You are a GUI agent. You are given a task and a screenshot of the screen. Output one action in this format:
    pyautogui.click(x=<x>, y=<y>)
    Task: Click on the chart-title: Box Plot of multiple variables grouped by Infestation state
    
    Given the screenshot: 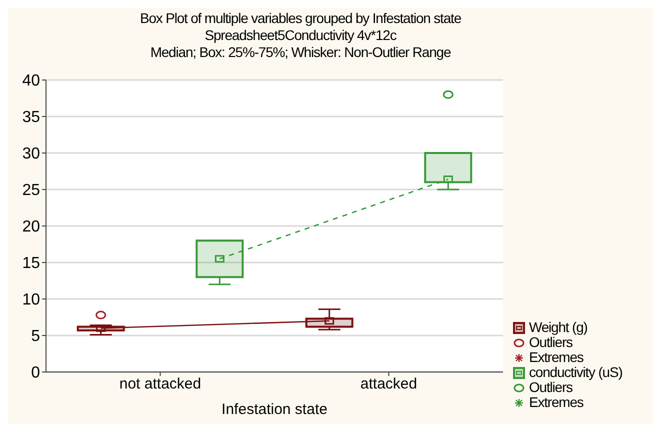 What is the action you would take?
    pyautogui.click(x=300, y=18)
    